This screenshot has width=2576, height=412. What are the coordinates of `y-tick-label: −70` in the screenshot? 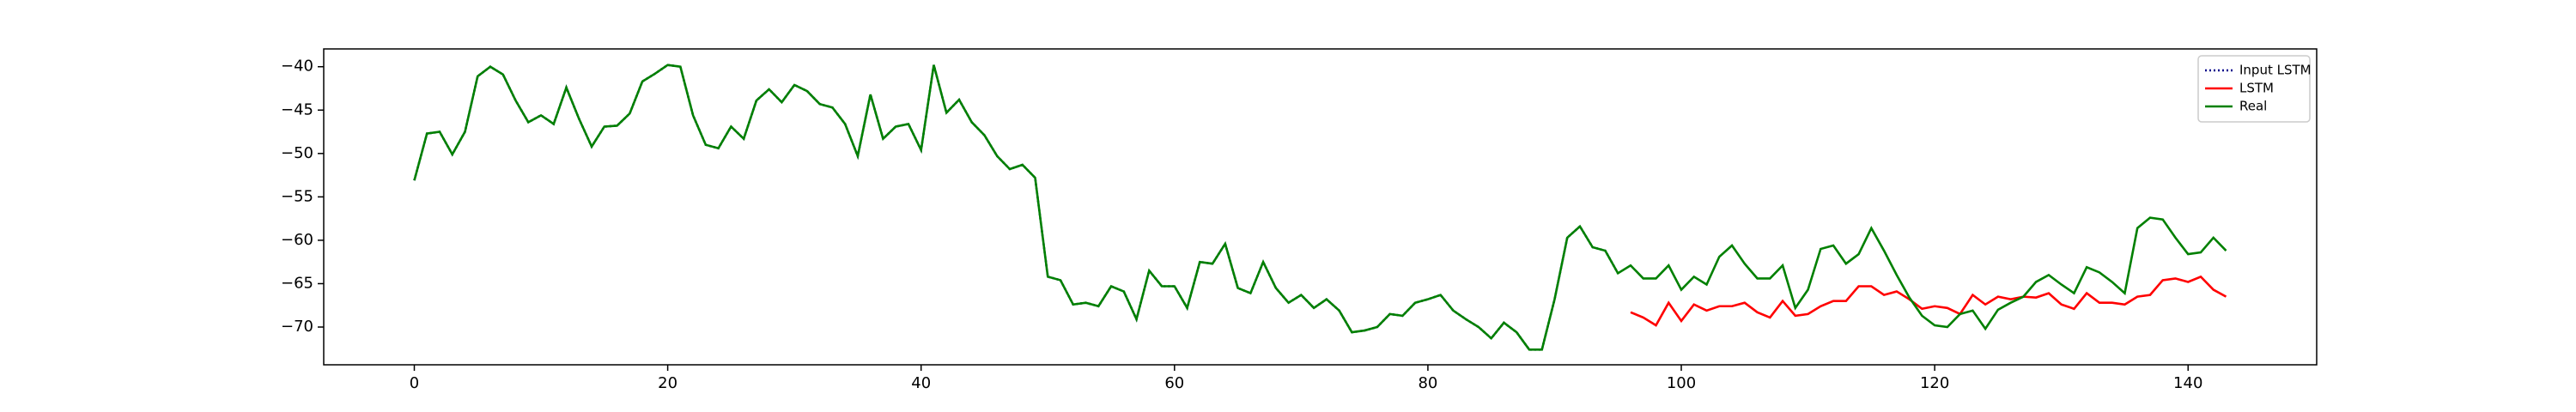 It's located at (297, 327).